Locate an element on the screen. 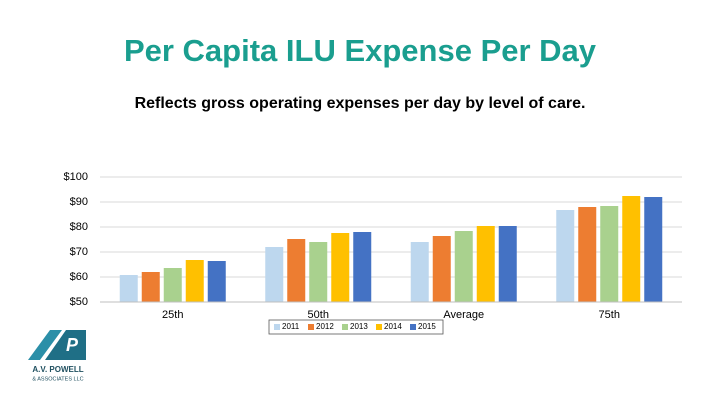 The image size is (720, 405). legend-label: 2015 is located at coordinates (427, 326).